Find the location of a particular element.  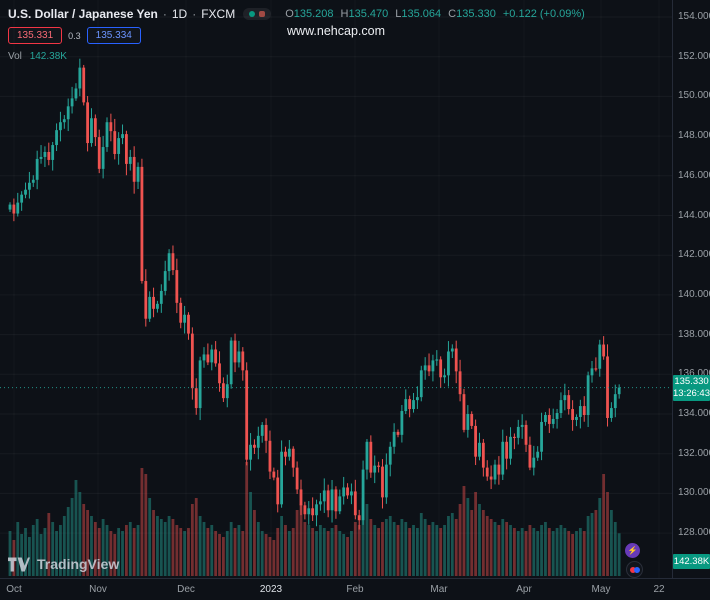

exchange-label: FXCM is located at coordinates (218, 14).